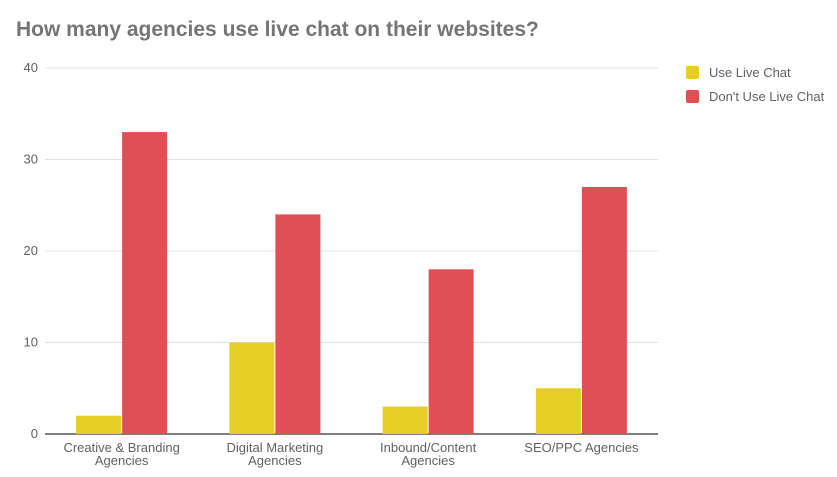  What do you see at coordinates (31, 342) in the screenshot?
I see `y-tick-label: 10` at bounding box center [31, 342].